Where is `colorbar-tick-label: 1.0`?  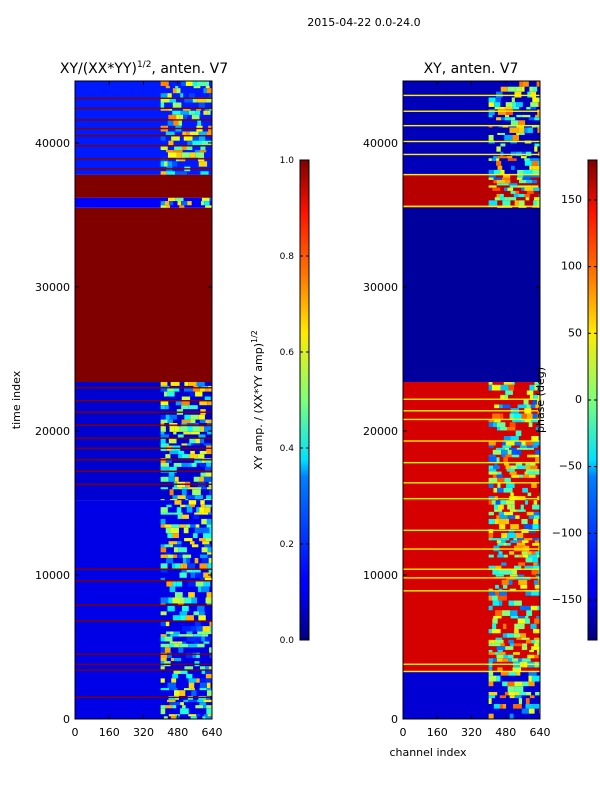
colorbar-tick-label: 1.0 is located at coordinates (287, 161).